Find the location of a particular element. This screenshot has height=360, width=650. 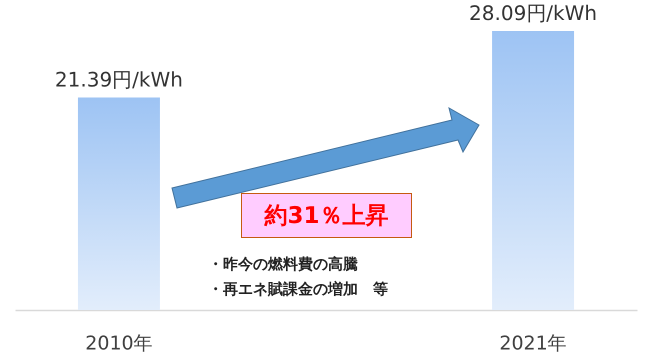

x-tick-label: 2010年 is located at coordinates (119, 343).